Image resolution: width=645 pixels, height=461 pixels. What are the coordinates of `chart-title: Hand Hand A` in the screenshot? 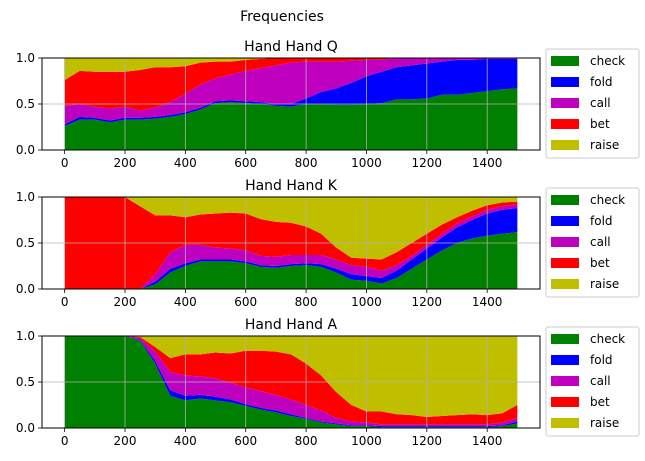 It's located at (291, 325).